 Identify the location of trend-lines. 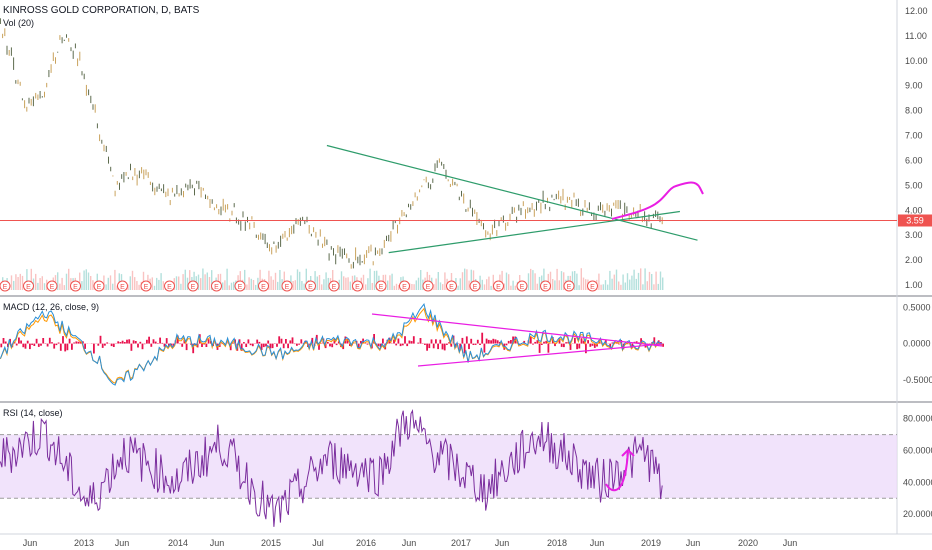
(512, 199).